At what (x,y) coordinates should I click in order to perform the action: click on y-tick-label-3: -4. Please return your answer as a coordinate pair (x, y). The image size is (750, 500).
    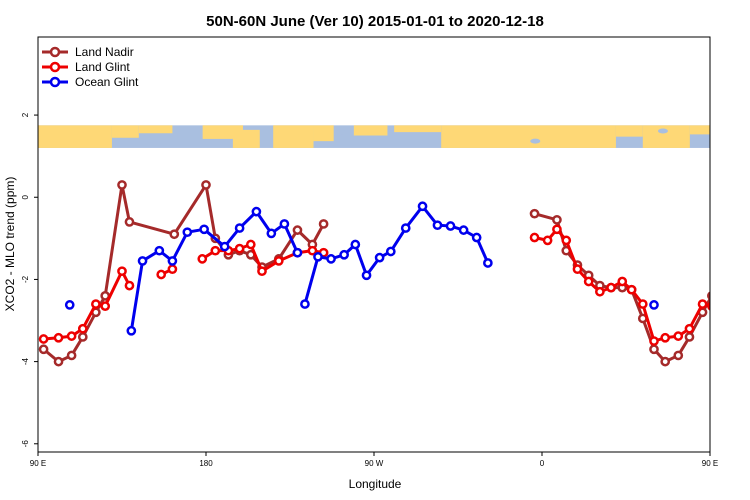
    Looking at the image, I should click on (25, 362).